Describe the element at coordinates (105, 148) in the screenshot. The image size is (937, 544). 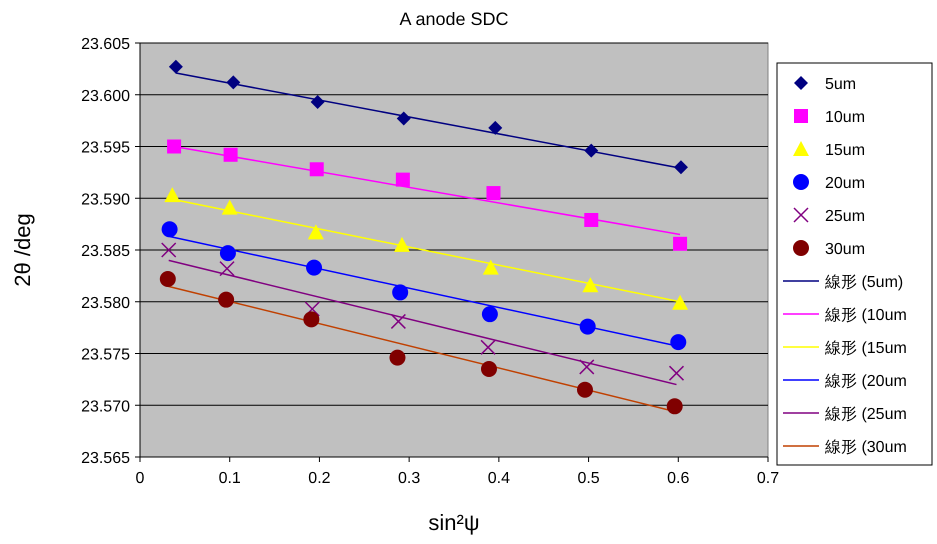
I see `y-tick-label: 23.595` at that location.